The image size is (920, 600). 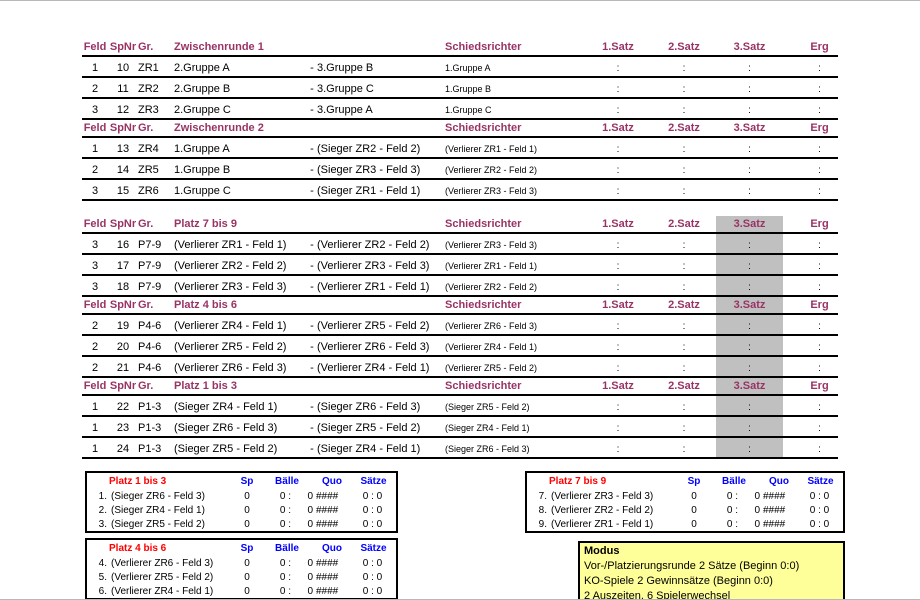 I want to click on spnr-cell: 18, so click(x=123, y=287).